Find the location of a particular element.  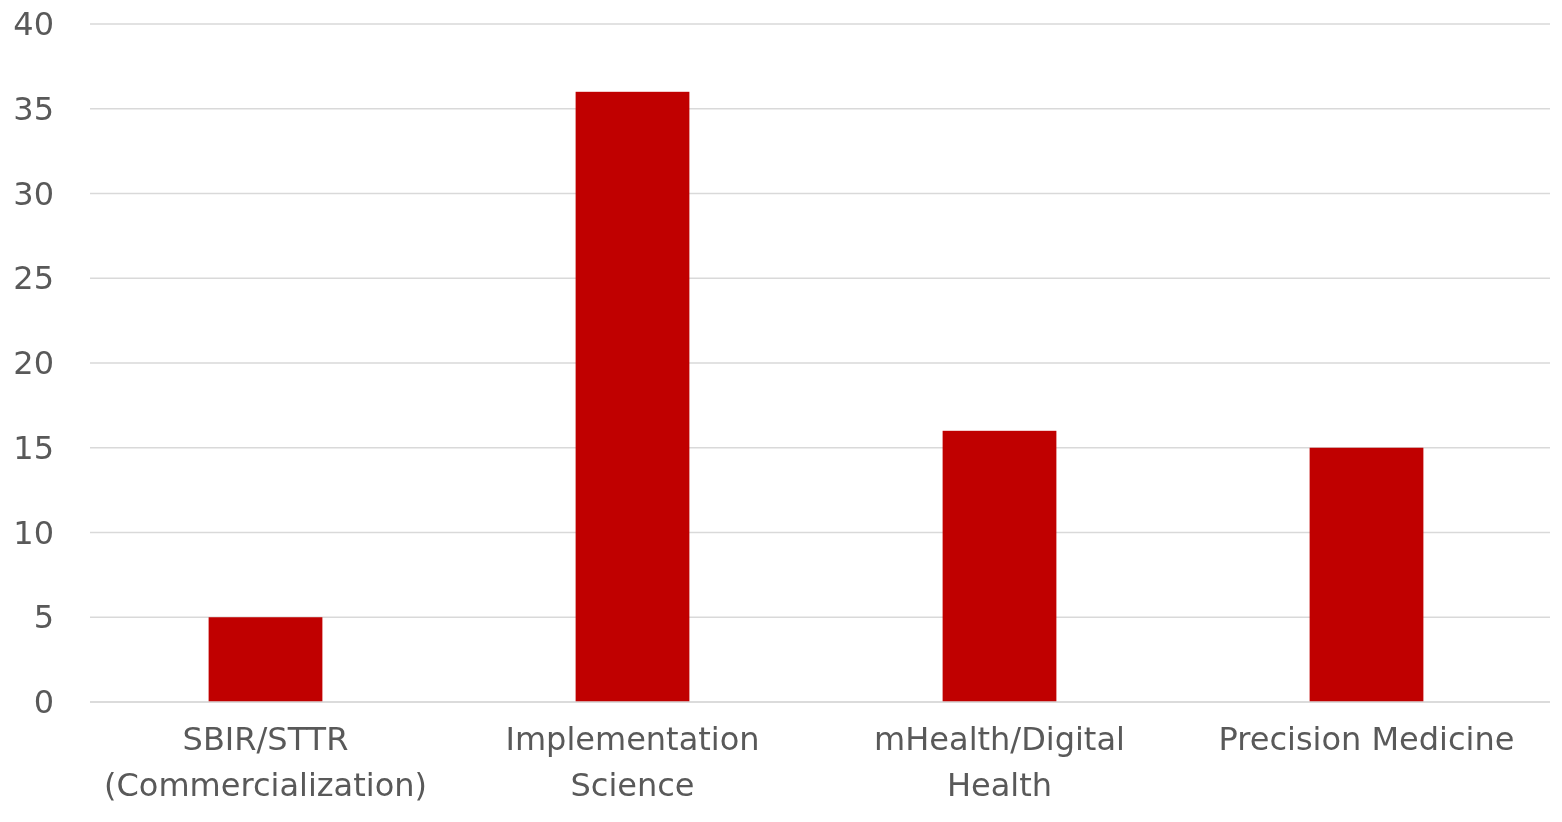

y-tick-label: 5 is located at coordinates (43, 617).